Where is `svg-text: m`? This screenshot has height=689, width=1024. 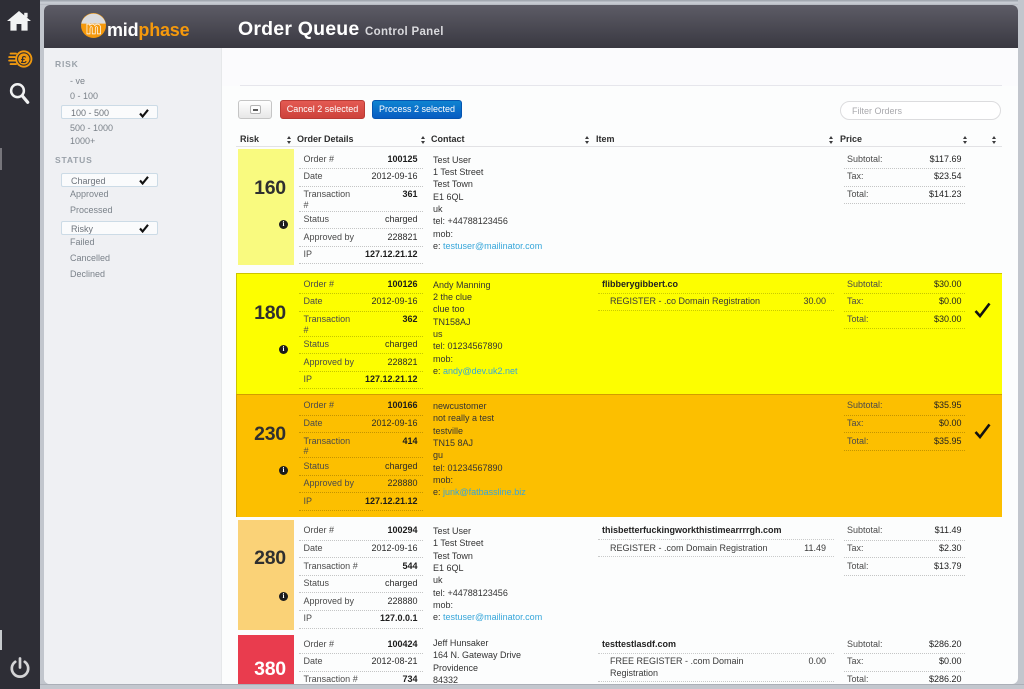
svg-text: m is located at coordinates (93, 28).